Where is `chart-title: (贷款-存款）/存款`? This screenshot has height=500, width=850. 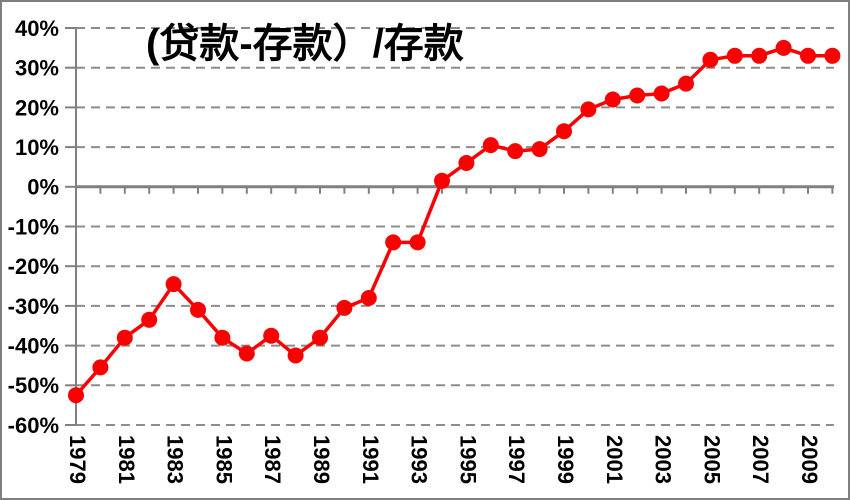
chart-title: (贷款-存款）/存款 is located at coordinates (305, 44).